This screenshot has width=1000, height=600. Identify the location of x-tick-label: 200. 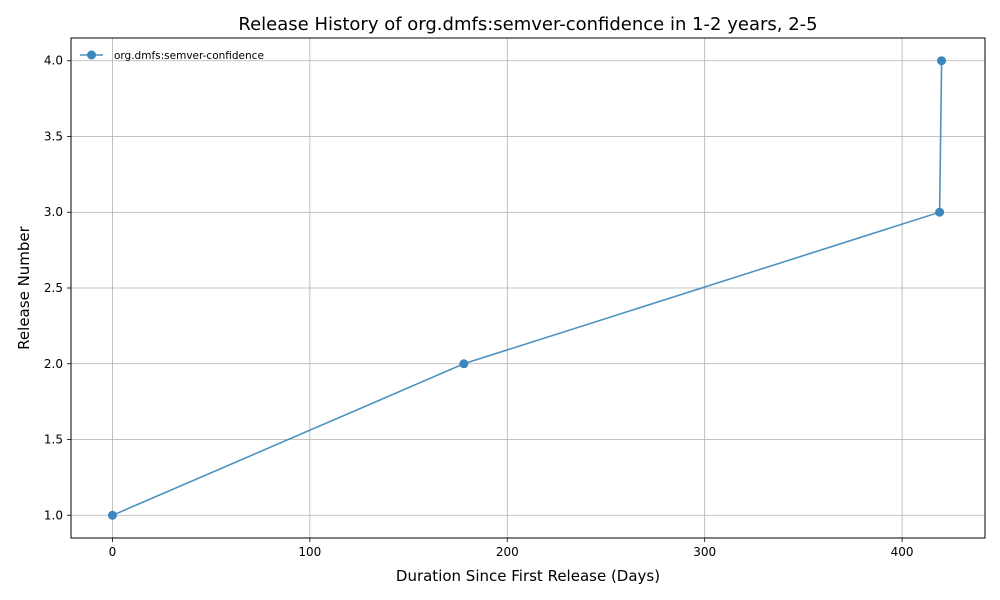
(507, 552).